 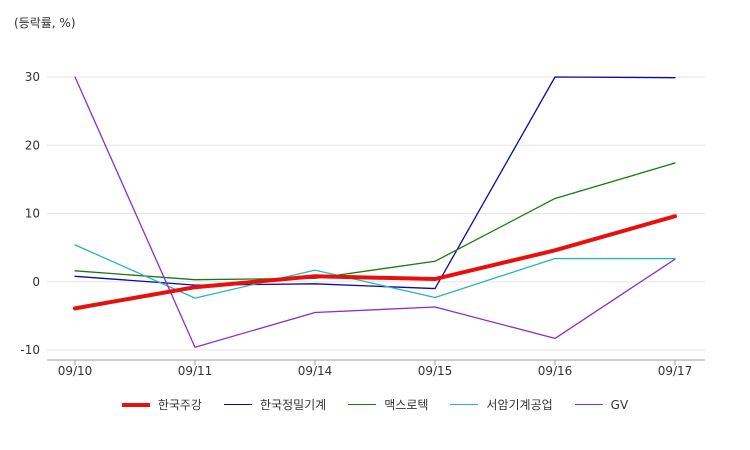 I want to click on y-unit-label: (등락률, %), so click(x=45, y=23).